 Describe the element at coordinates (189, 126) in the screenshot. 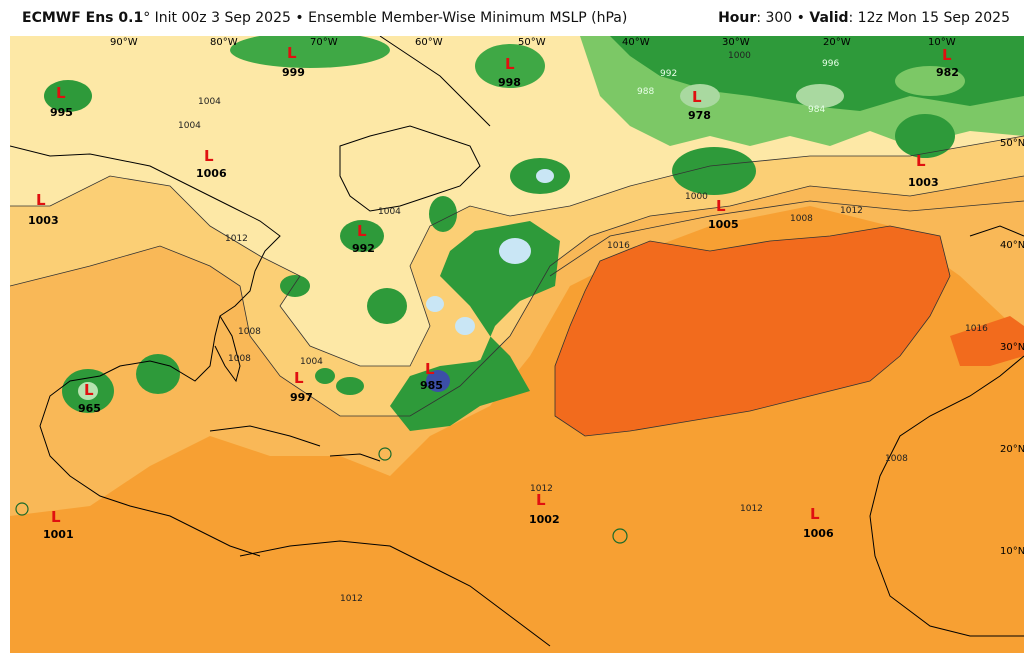

I see `isobar-label-2: 1004` at that location.